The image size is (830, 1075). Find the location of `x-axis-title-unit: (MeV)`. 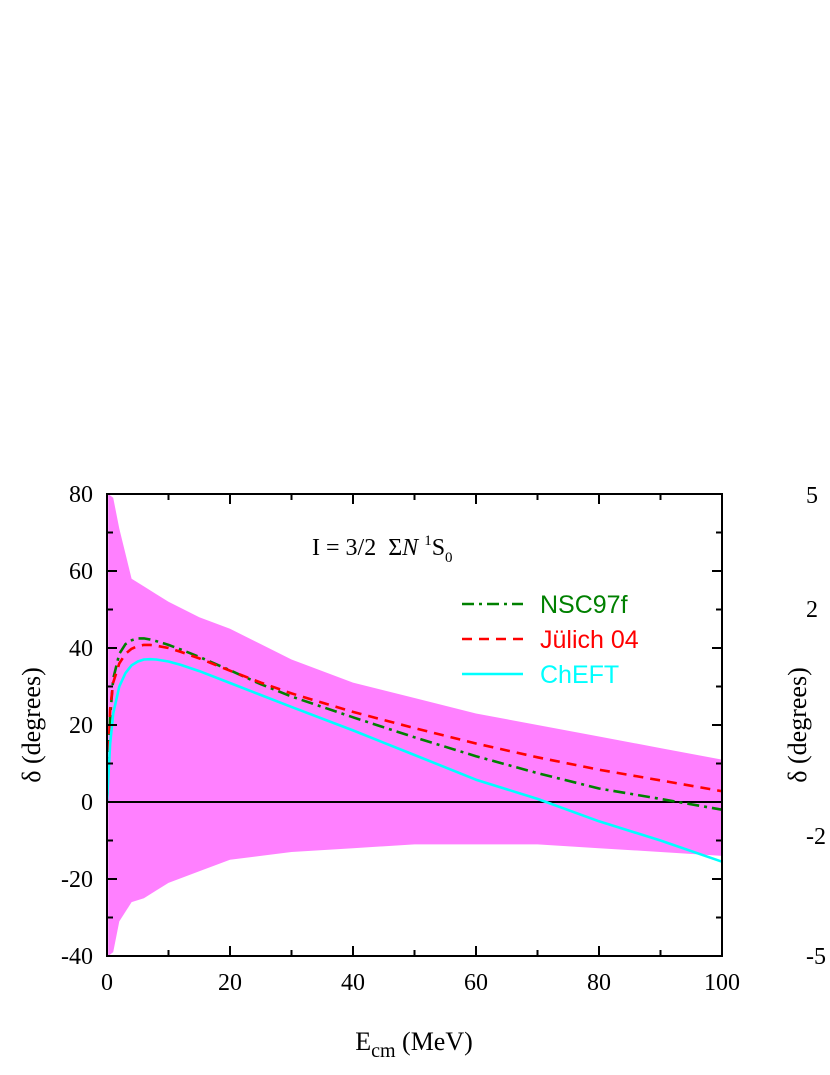

x-axis-title-unit: (MeV) is located at coordinates (434, 1041).